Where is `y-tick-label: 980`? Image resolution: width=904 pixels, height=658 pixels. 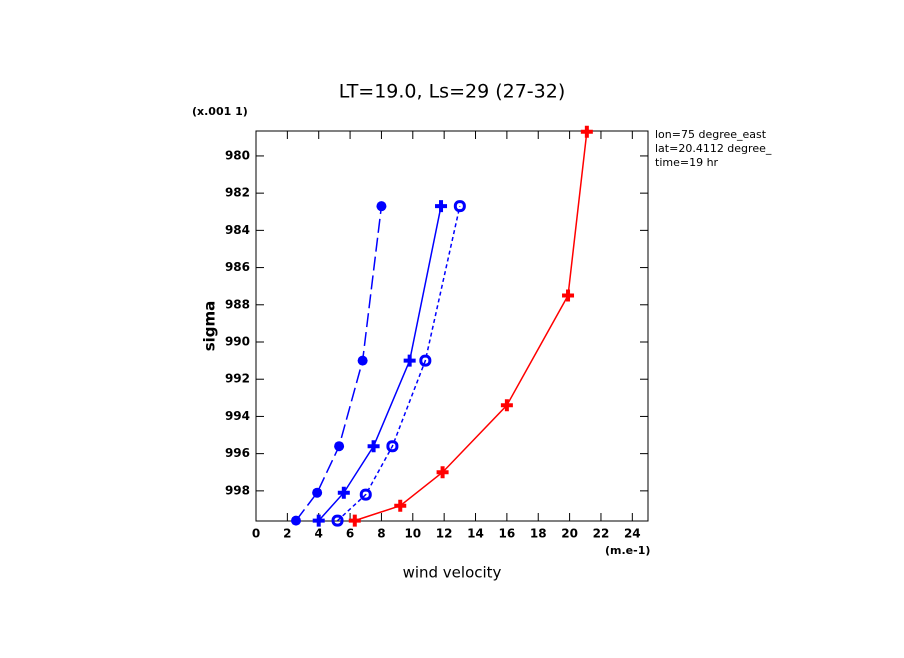
y-tick-label: 980 is located at coordinates (237, 155).